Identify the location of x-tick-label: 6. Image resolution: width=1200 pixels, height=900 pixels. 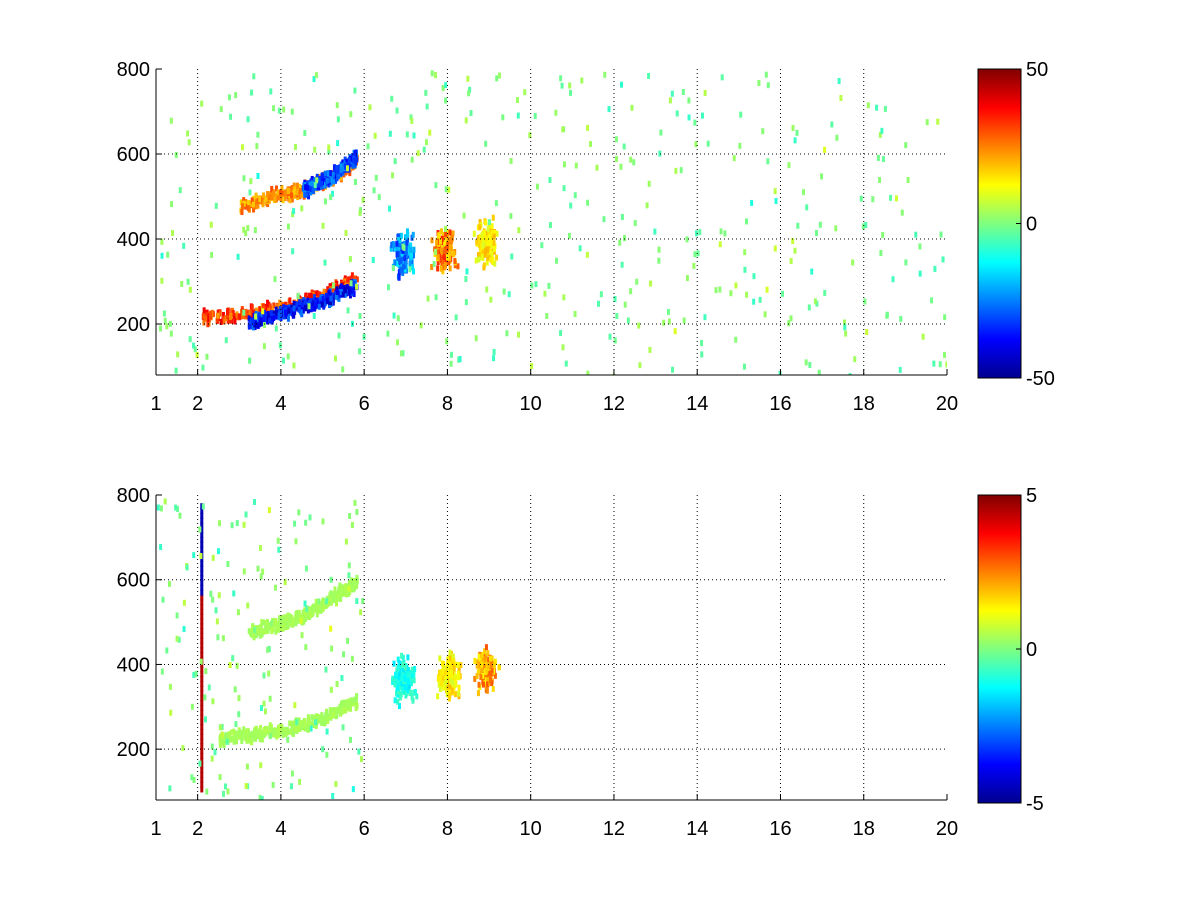
(364, 404).